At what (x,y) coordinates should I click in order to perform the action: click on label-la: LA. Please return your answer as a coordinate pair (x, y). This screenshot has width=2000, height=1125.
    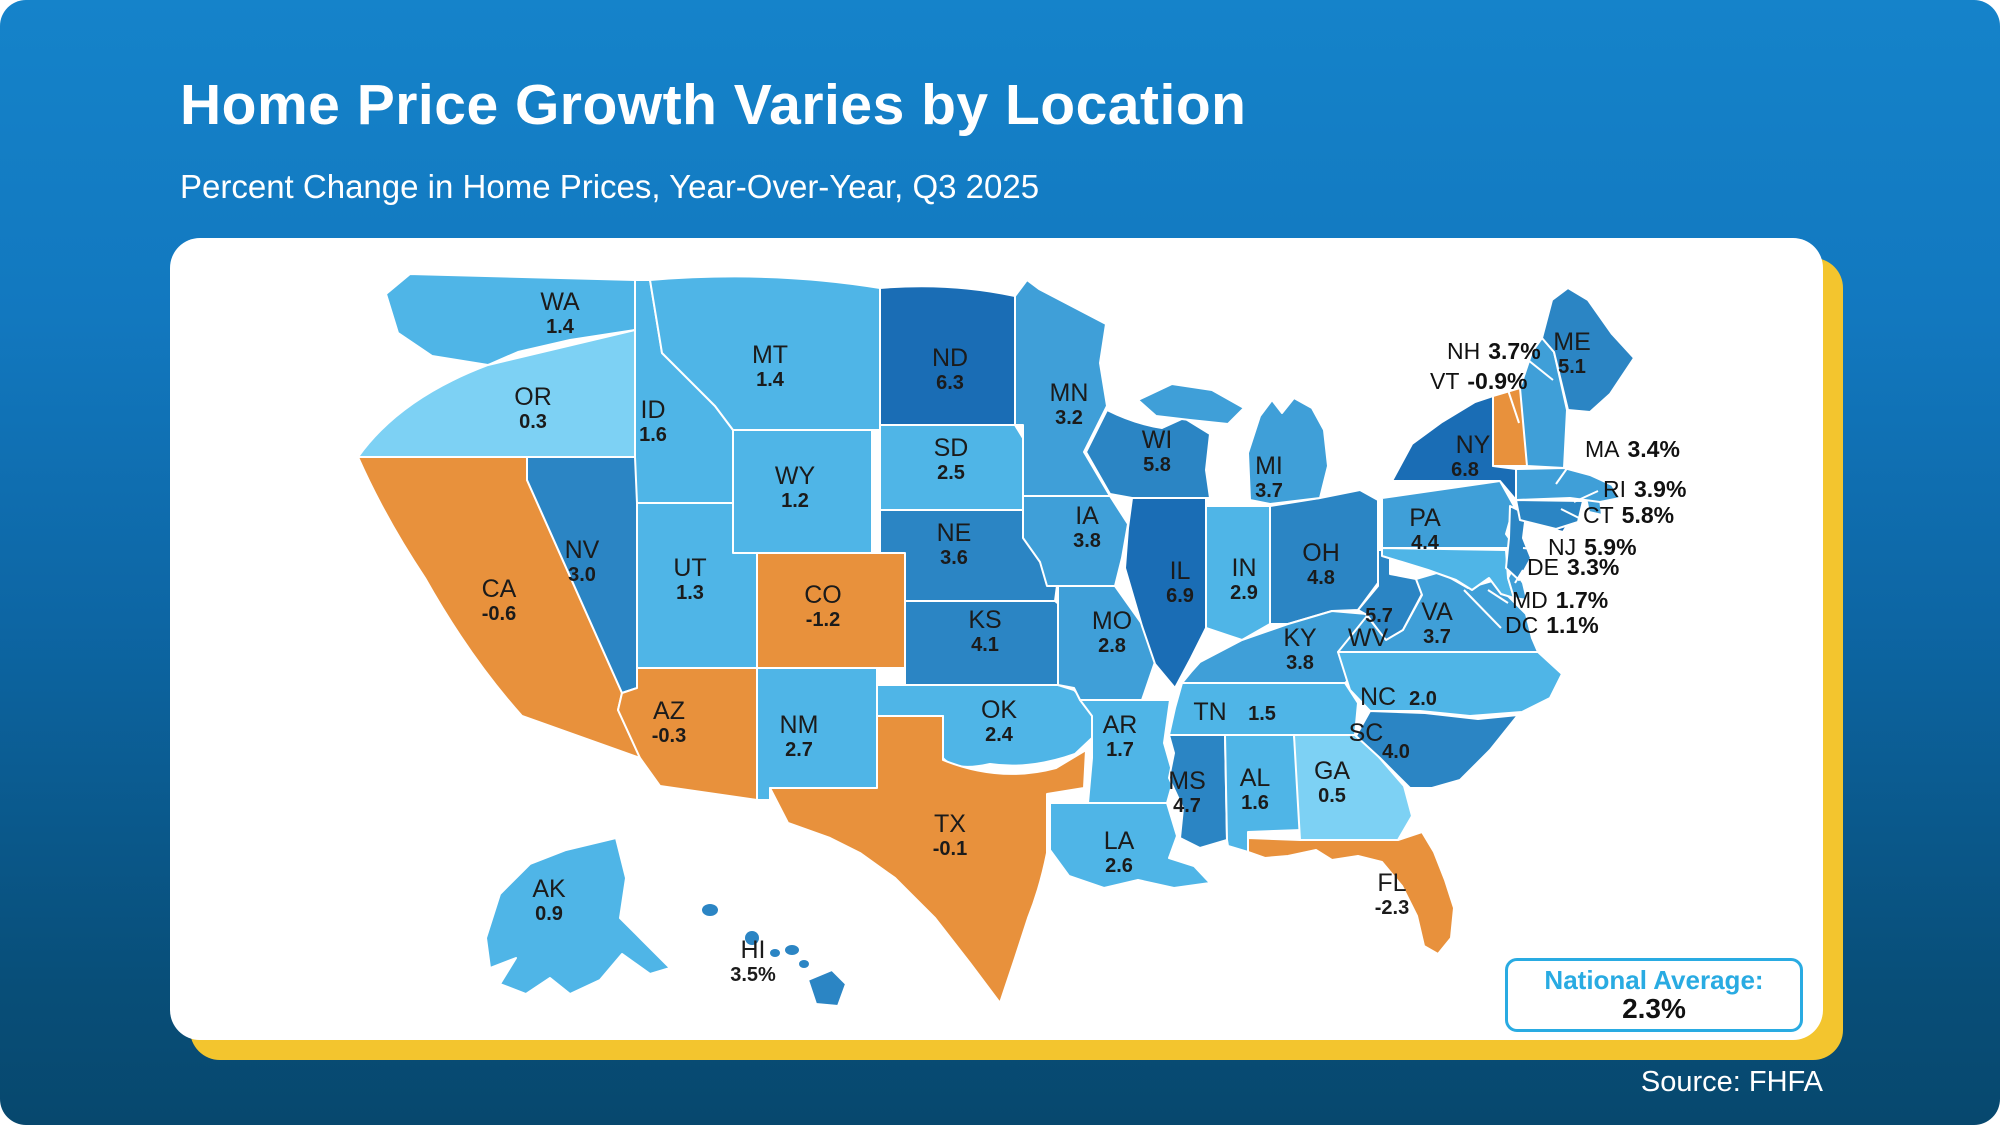
    Looking at the image, I should click on (1119, 841).